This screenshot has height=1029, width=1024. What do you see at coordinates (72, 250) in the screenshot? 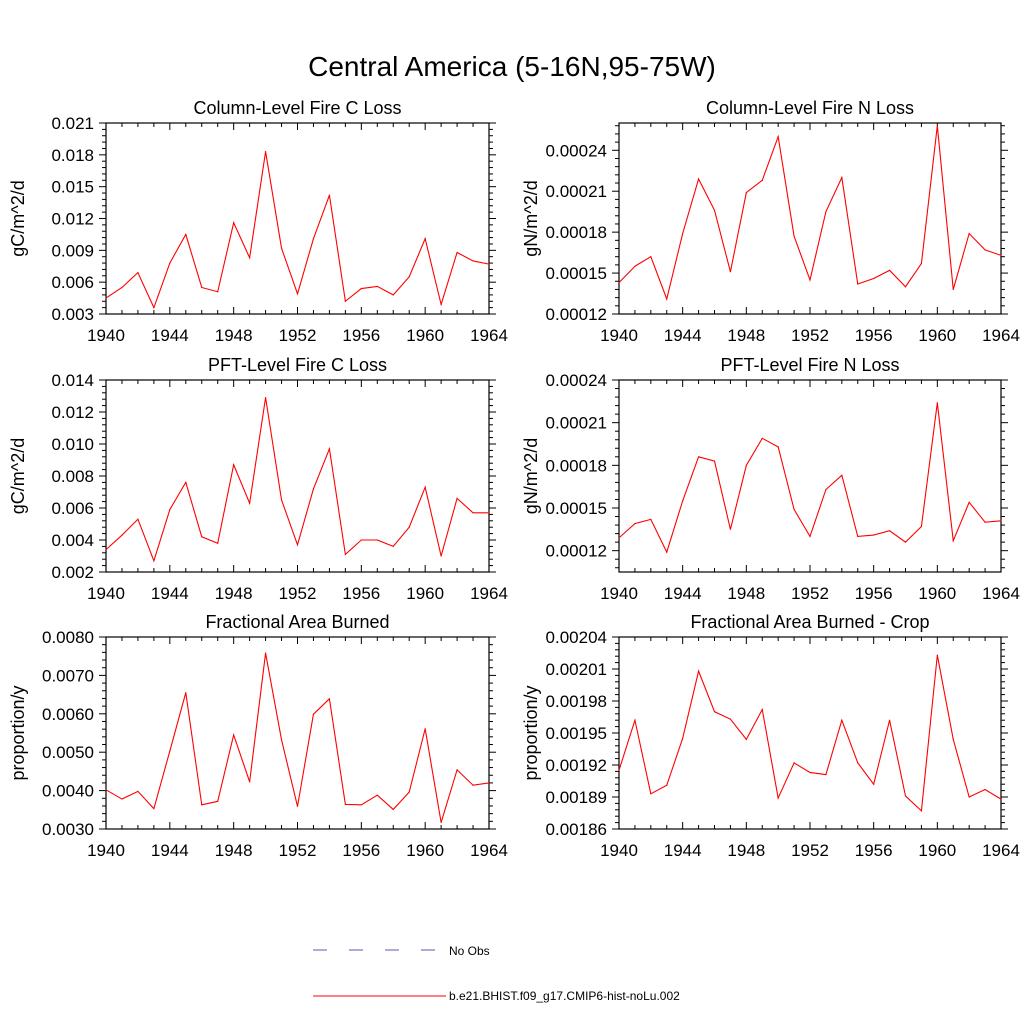
I see `y-tick-label: 0.009` at bounding box center [72, 250].